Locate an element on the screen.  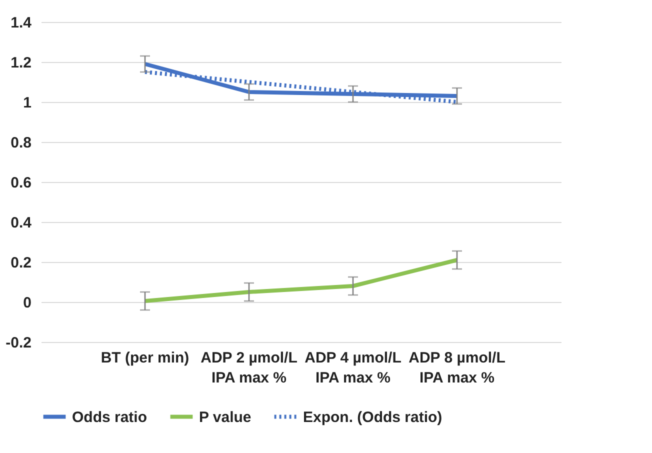
x-tick-label: BT (per min) is located at coordinates (145, 358).